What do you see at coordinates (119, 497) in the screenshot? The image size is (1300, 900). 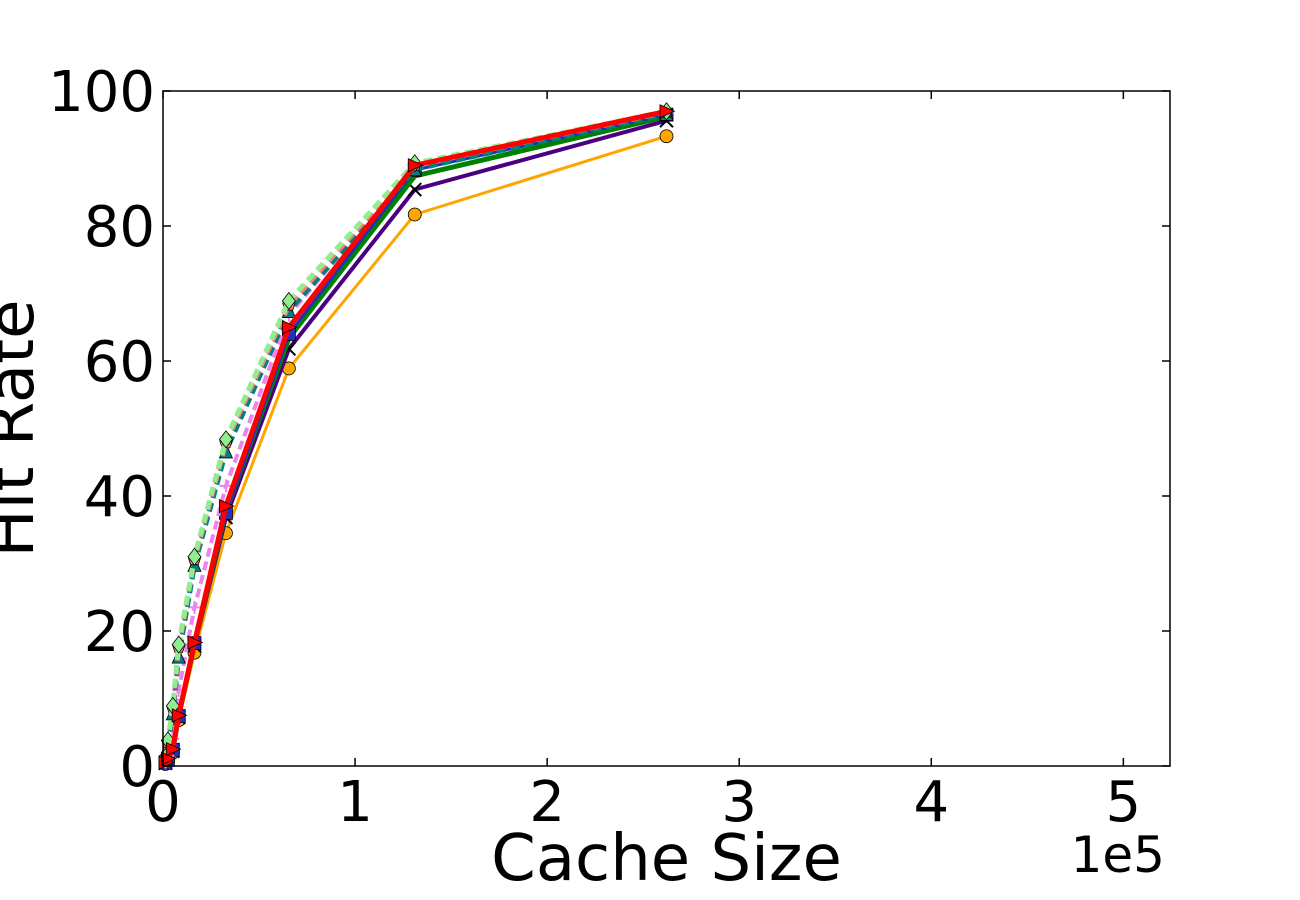 I see `y-tick-label: 40` at bounding box center [119, 497].